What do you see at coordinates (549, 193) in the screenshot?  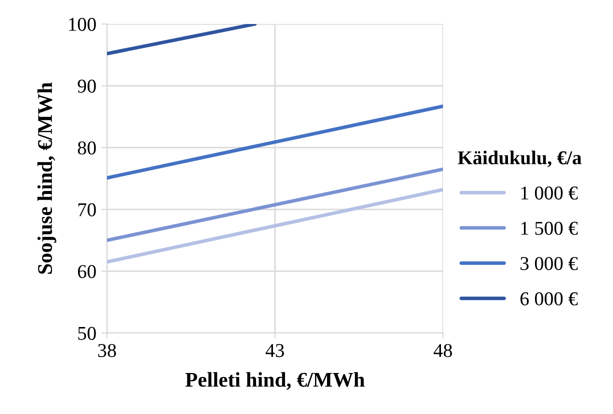 I see `legend-label: 1 000 €` at bounding box center [549, 193].